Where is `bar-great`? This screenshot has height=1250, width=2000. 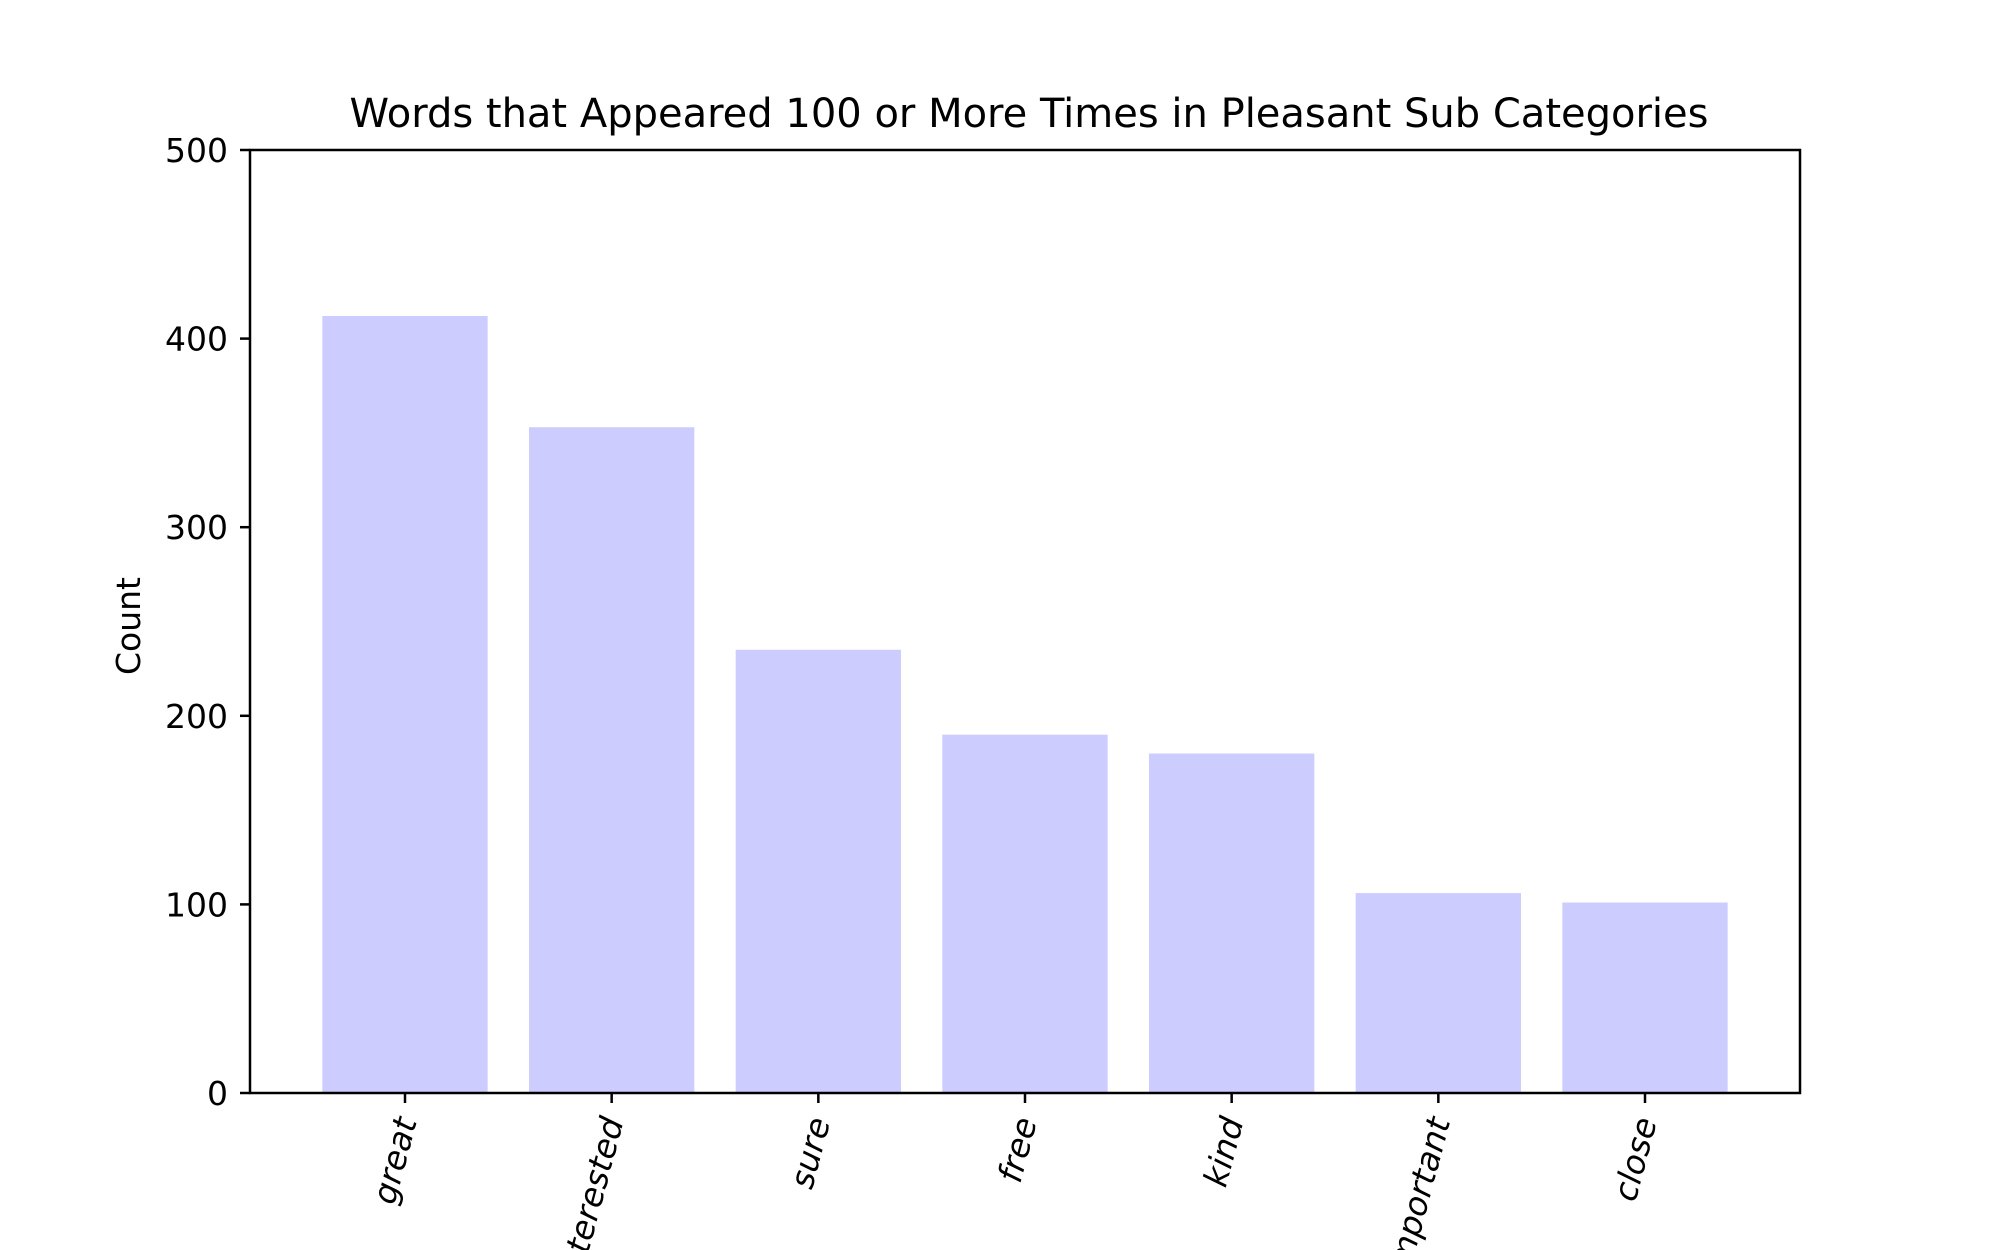 bar-great is located at coordinates (405, 704).